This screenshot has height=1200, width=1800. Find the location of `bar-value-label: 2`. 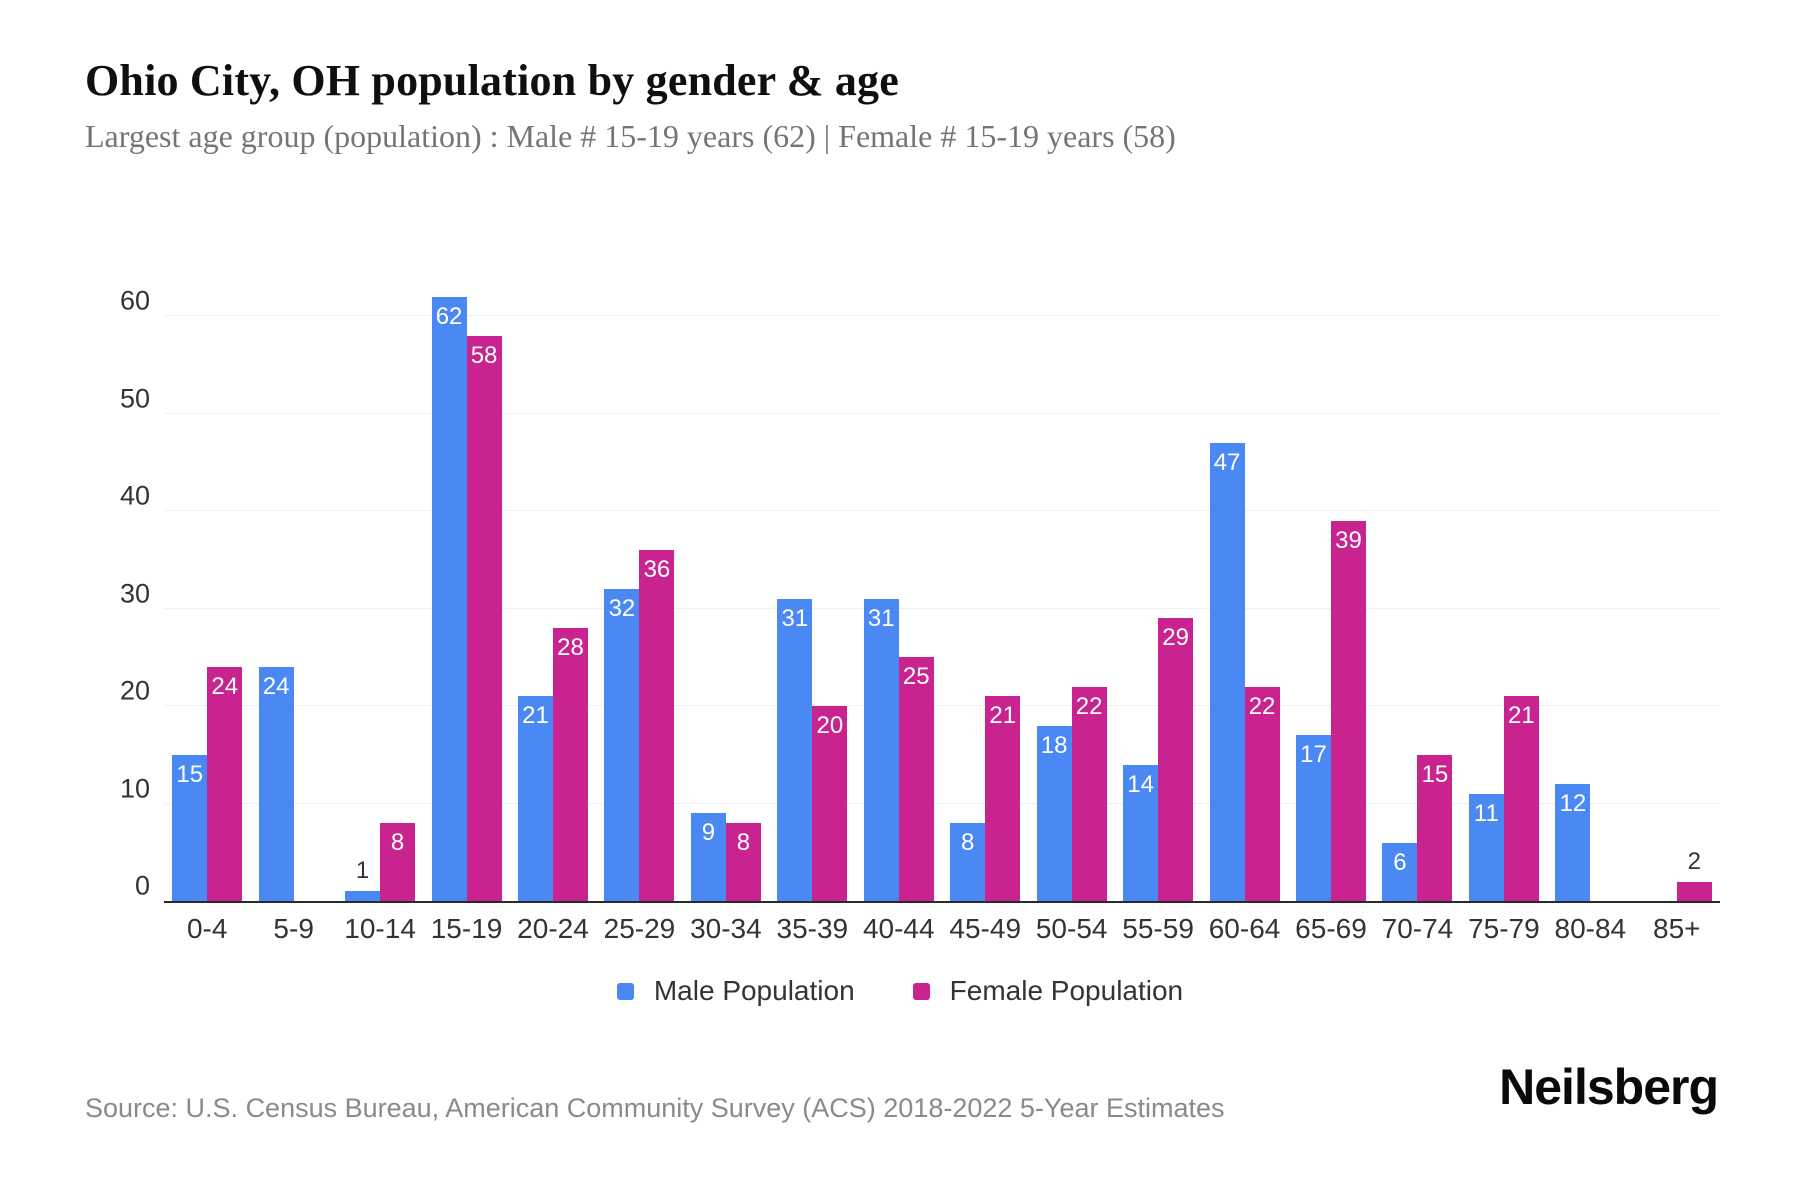

bar-value-label: 2 is located at coordinates (1694, 861).